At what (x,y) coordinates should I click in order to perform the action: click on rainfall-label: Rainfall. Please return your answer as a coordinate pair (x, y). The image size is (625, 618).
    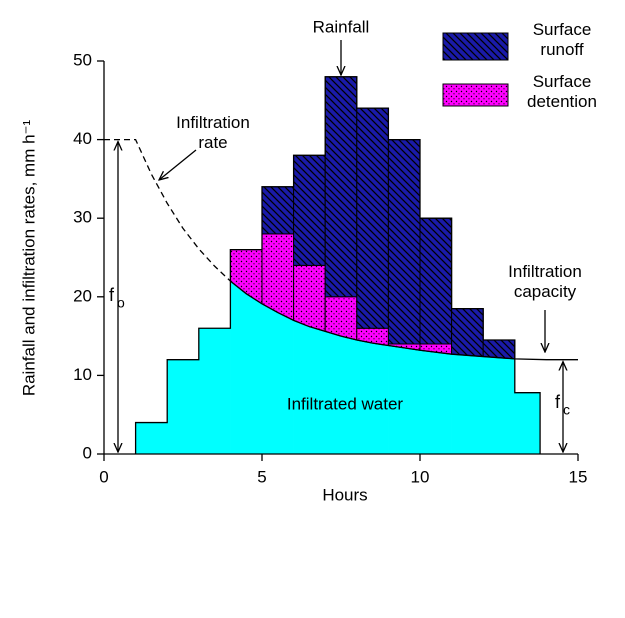
    Looking at the image, I should click on (341, 26).